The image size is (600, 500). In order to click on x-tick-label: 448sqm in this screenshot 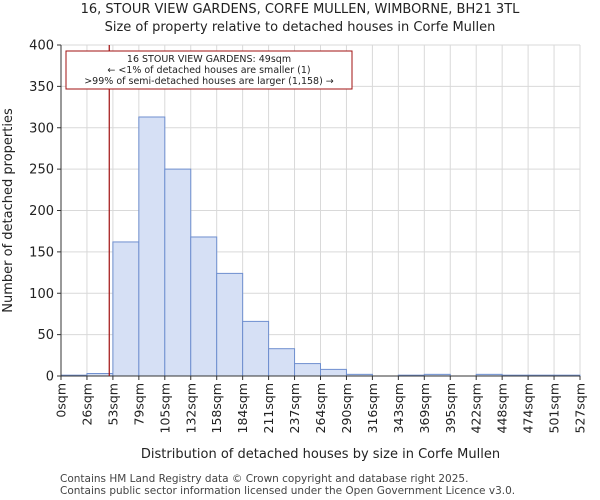, I will do `click(502, 408)`.